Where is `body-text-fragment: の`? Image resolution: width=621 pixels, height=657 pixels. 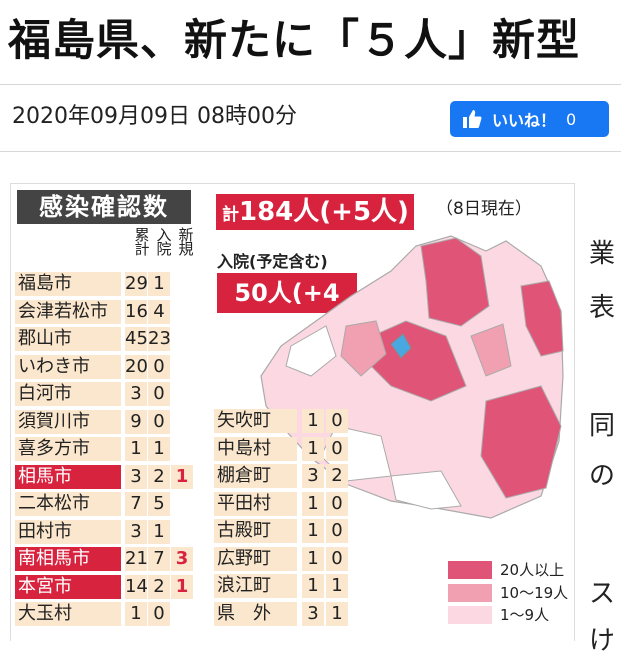
body-text-fragment: の is located at coordinates (602, 476).